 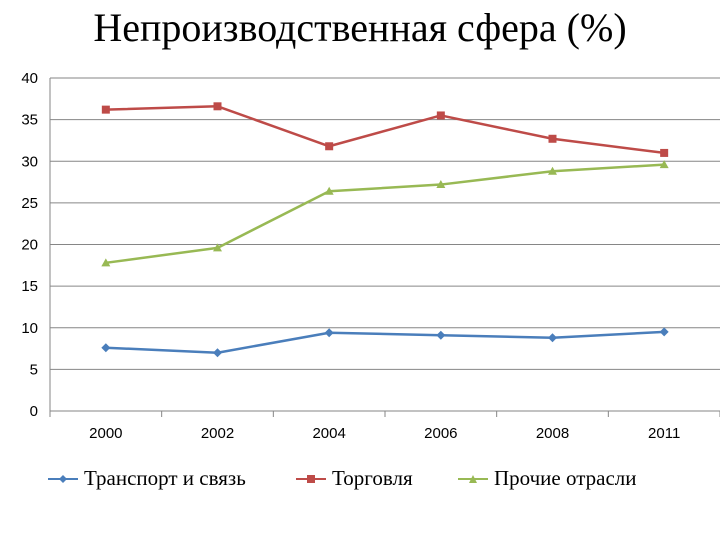 I want to click on y-tick-label-15: 15, so click(x=29, y=286).